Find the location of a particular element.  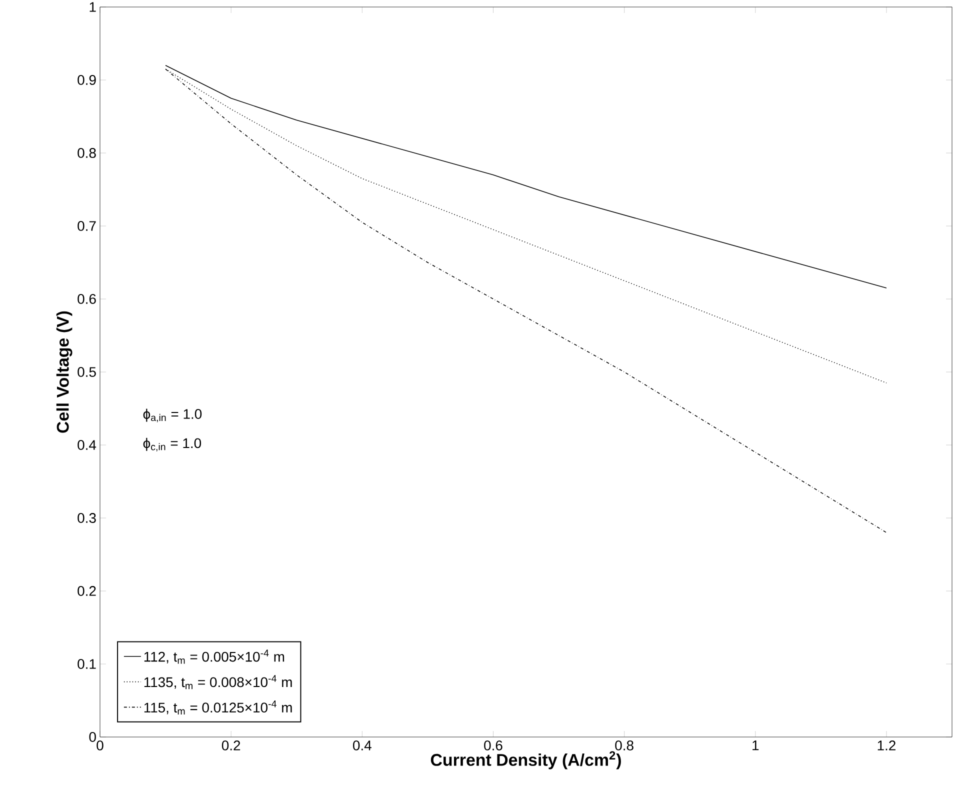

x-tick-label: 1.2 is located at coordinates (887, 745).